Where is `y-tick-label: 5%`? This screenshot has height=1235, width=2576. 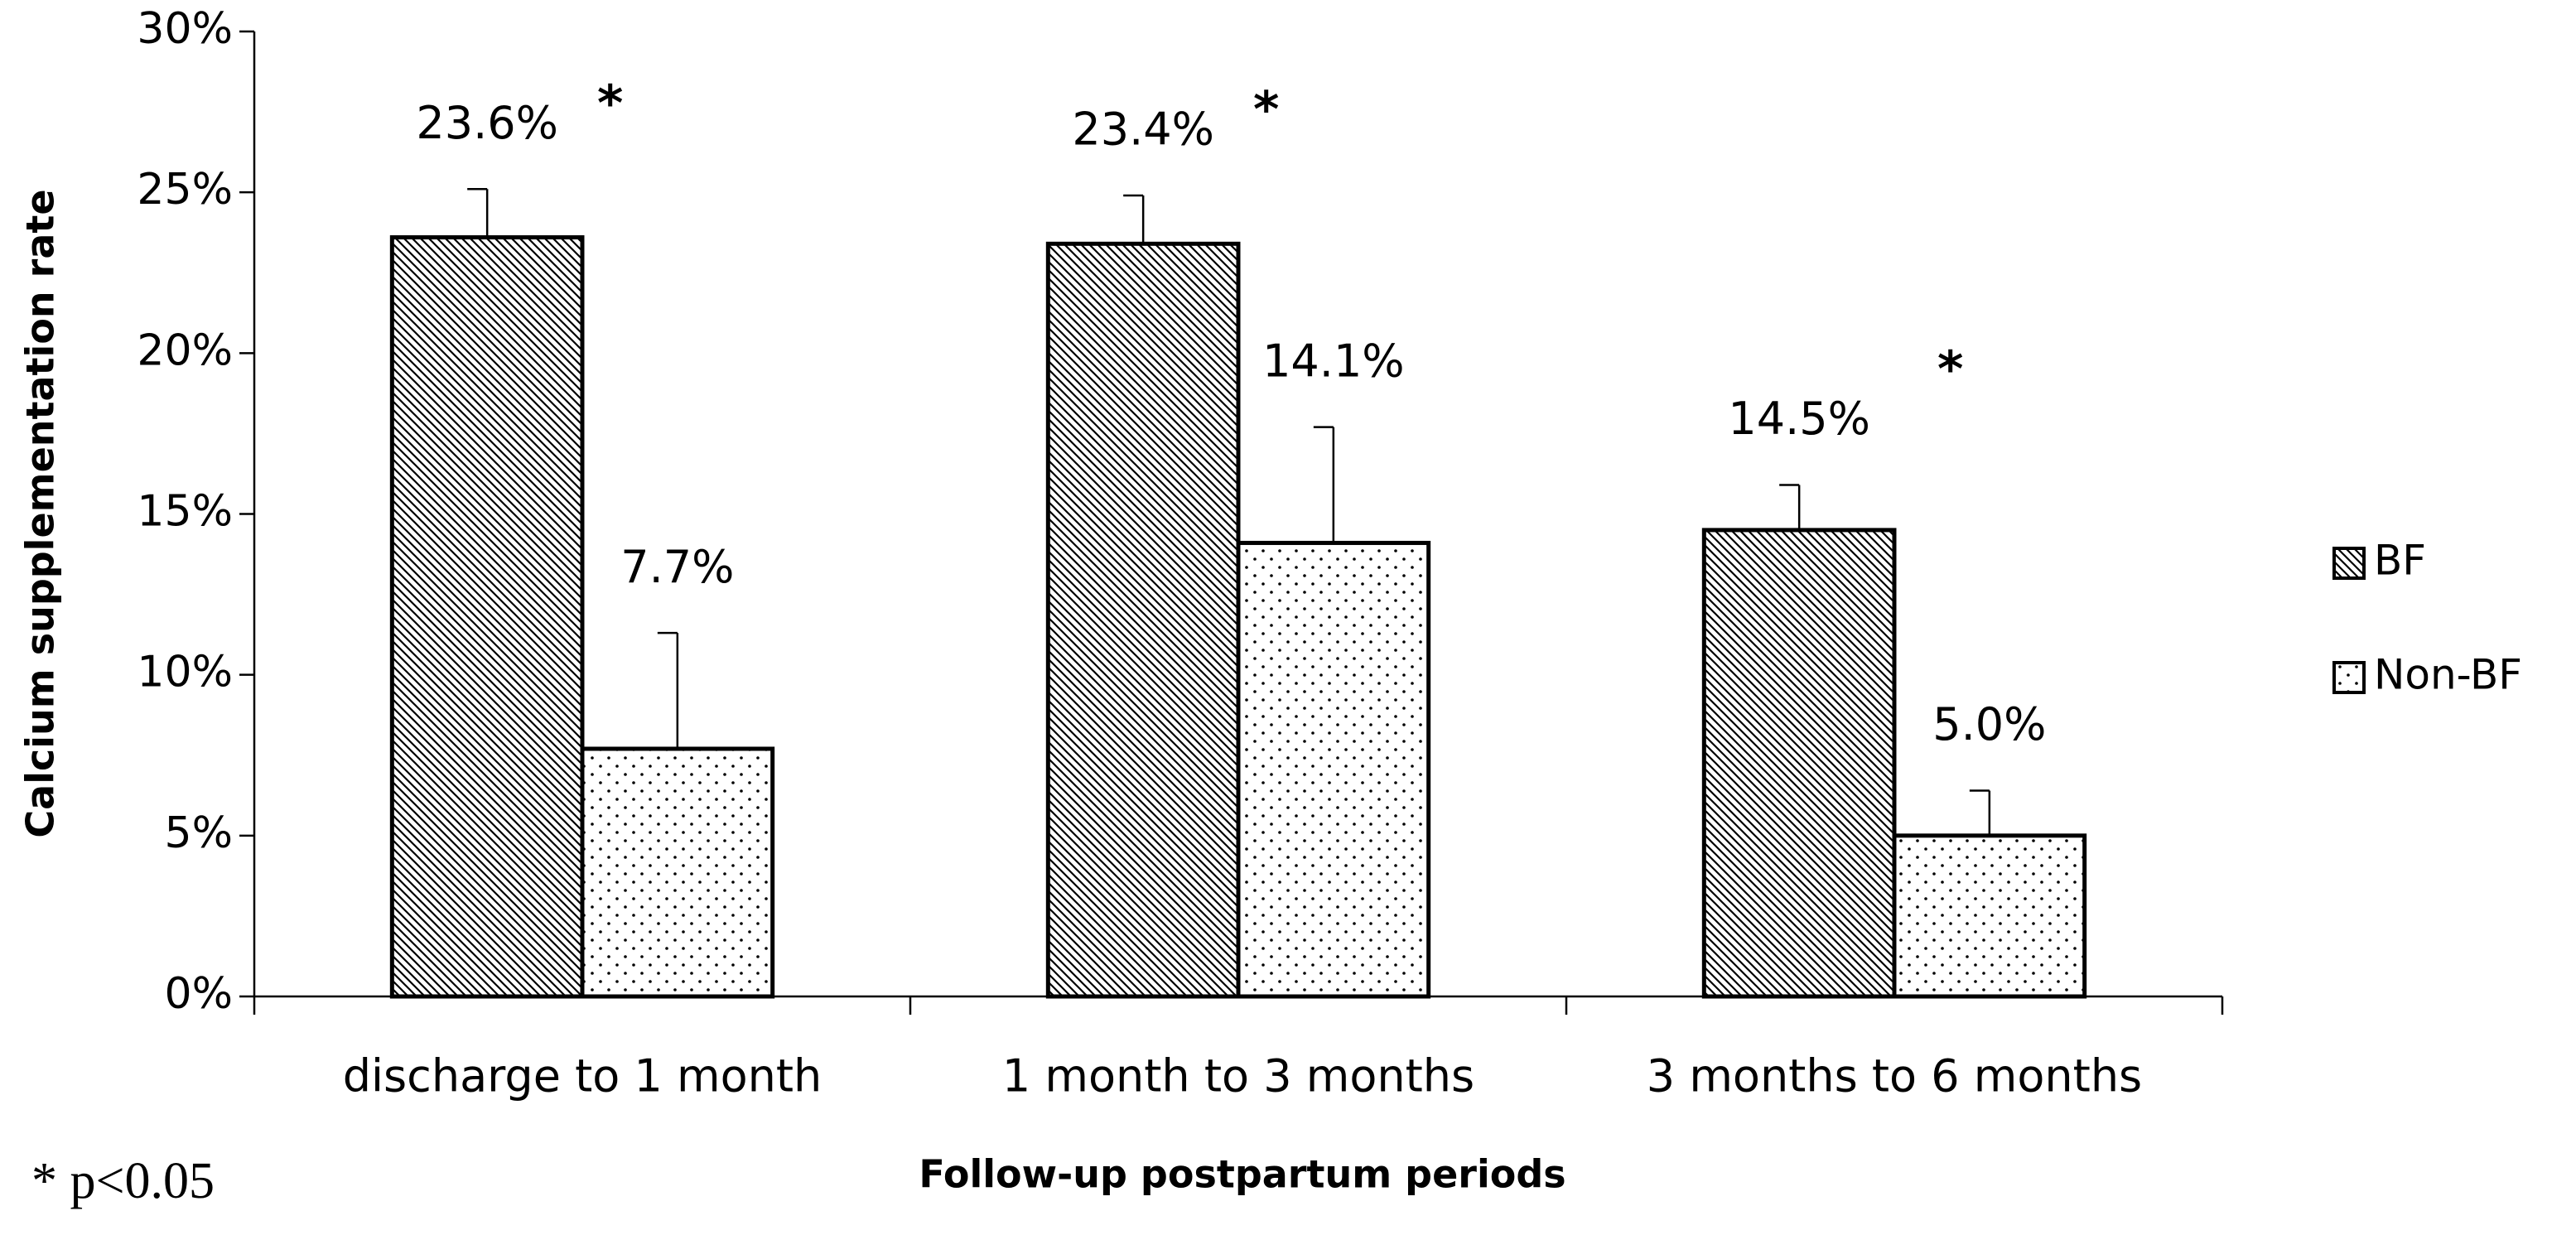 y-tick-label: 5% is located at coordinates (199, 833).